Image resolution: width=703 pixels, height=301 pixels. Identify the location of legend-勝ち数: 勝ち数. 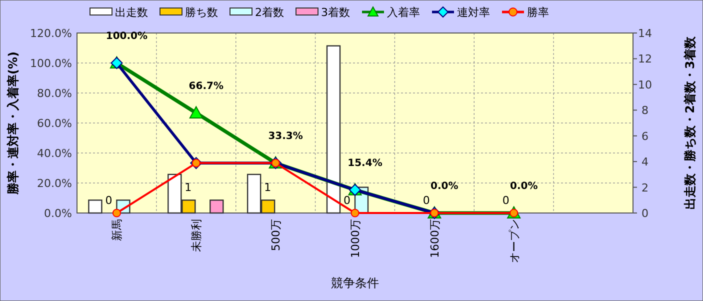
(189, 12).